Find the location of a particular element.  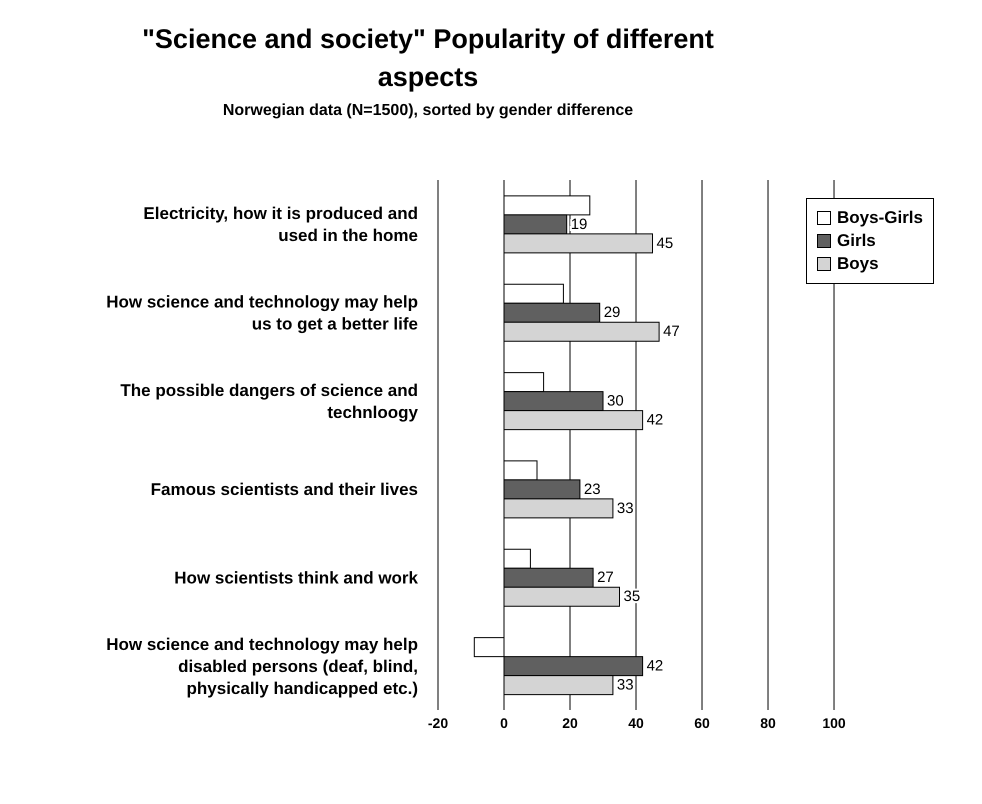

x-tick-label: 40 is located at coordinates (636, 722).